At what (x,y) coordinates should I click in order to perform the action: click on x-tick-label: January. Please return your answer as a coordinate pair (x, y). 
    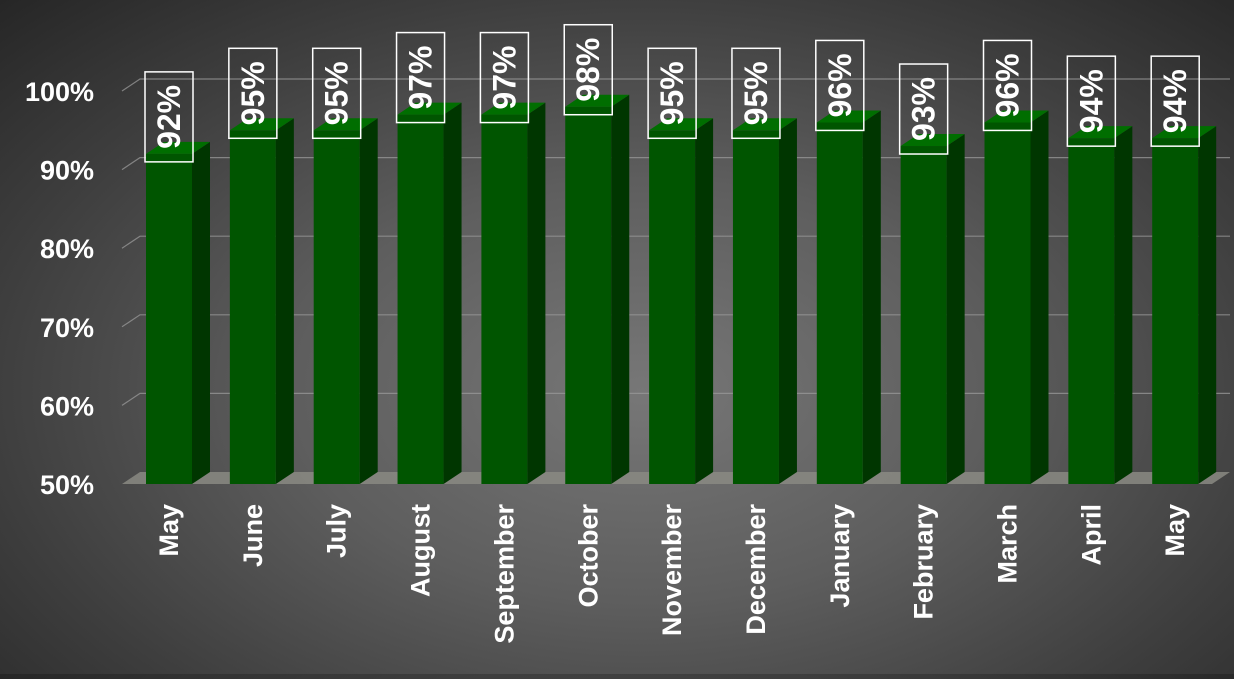
    Looking at the image, I should click on (840, 556).